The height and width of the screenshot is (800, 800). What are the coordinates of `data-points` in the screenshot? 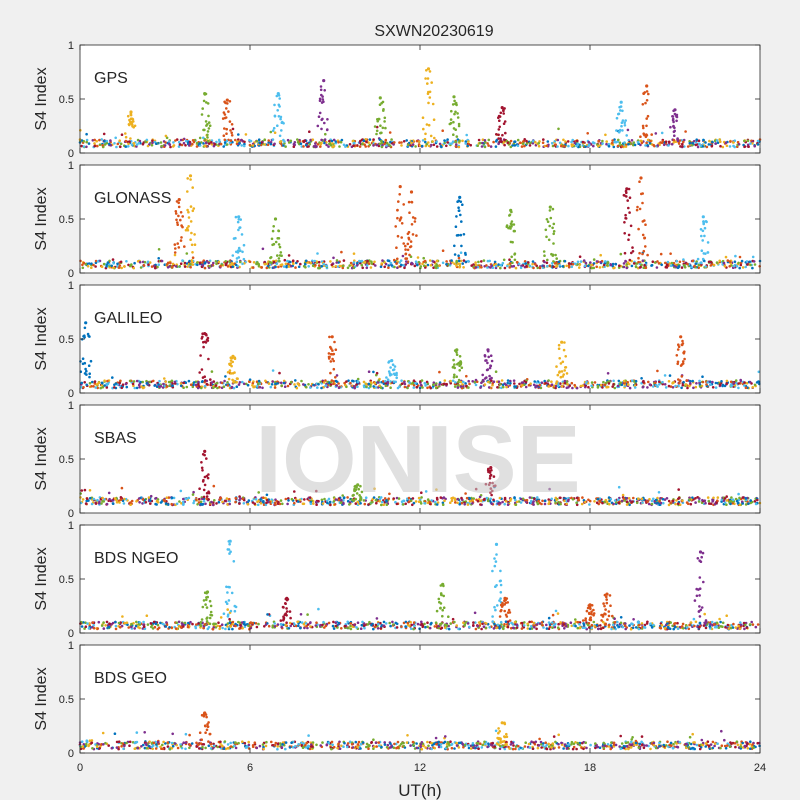 It's located at (420, 222).